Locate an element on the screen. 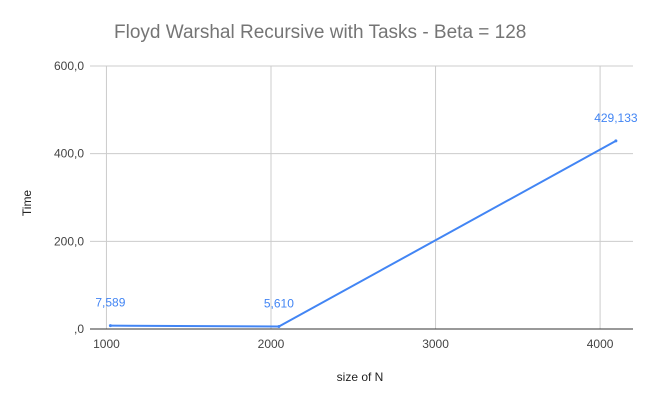 The image size is (654, 409). y-tick-label: 200,0 is located at coordinates (69, 241).